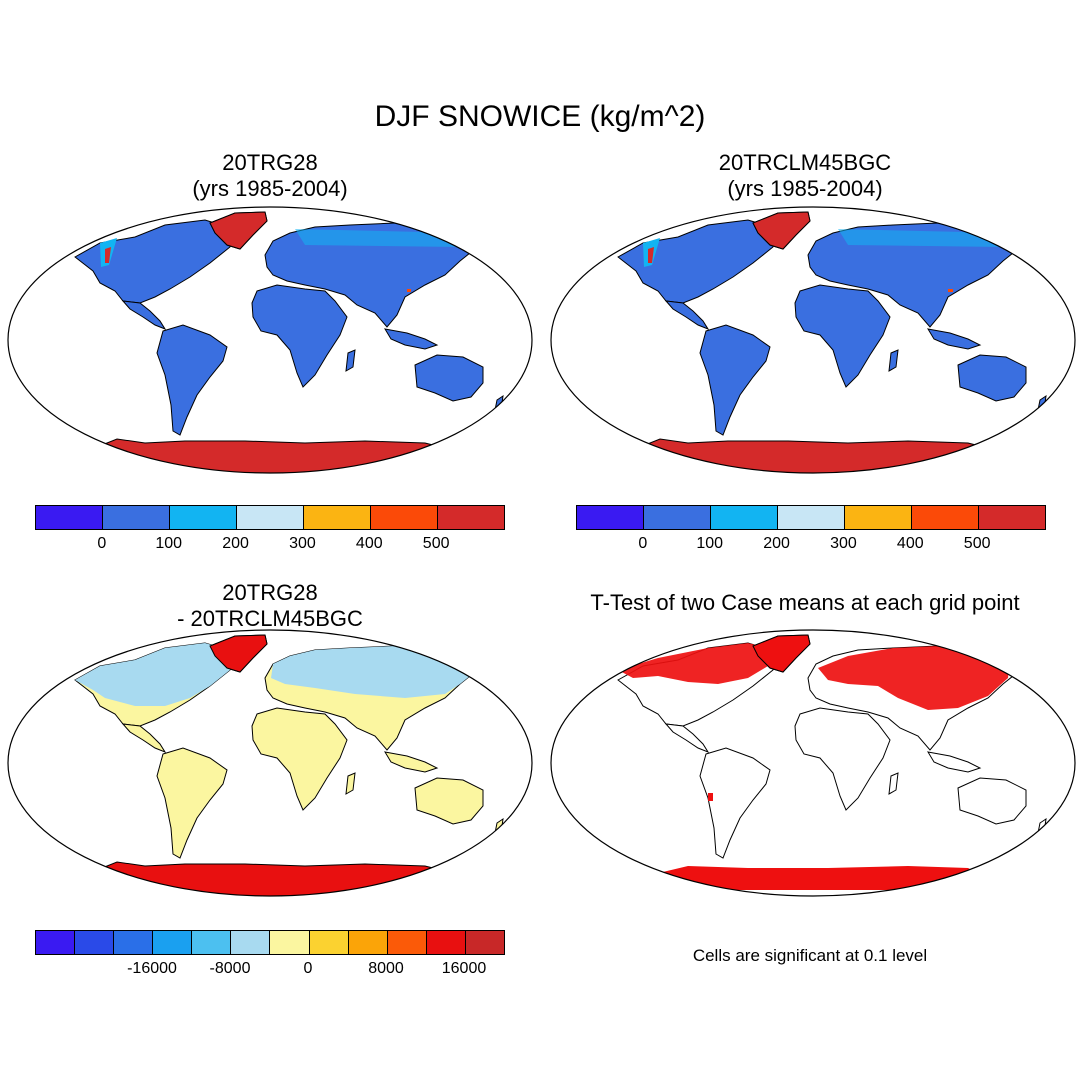  What do you see at coordinates (813, 340) in the screenshot?
I see `map-panel-20trclm45bgc` at bounding box center [813, 340].